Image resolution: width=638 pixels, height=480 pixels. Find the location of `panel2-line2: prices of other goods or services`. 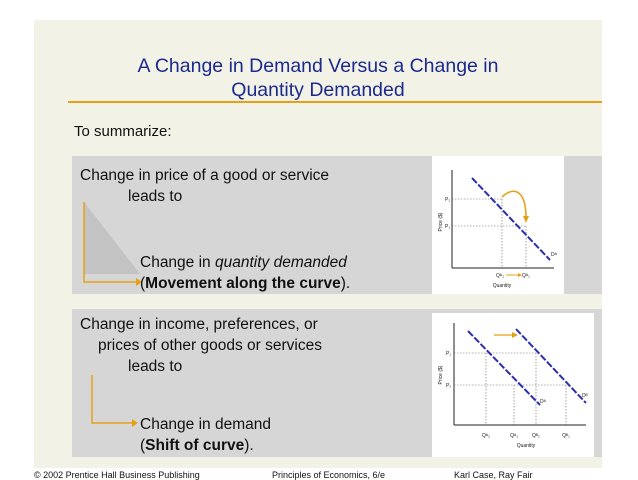

panel2-line2: prices of other goods or services is located at coordinates (210, 345).